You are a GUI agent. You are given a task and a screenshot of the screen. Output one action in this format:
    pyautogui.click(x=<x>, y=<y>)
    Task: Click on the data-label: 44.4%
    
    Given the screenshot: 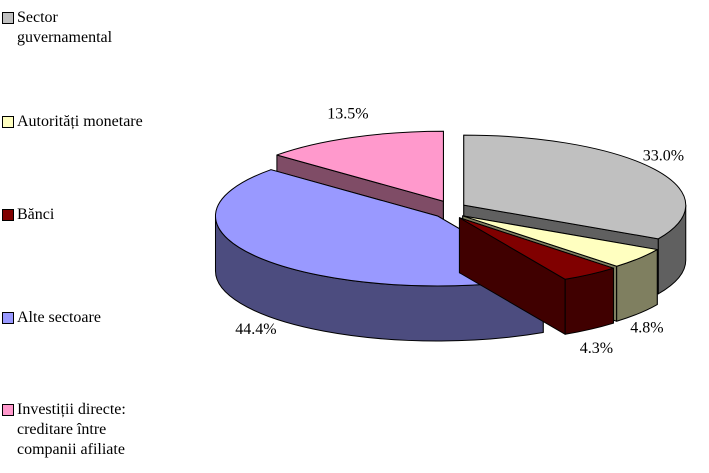 What is the action you would take?
    pyautogui.click(x=255, y=329)
    